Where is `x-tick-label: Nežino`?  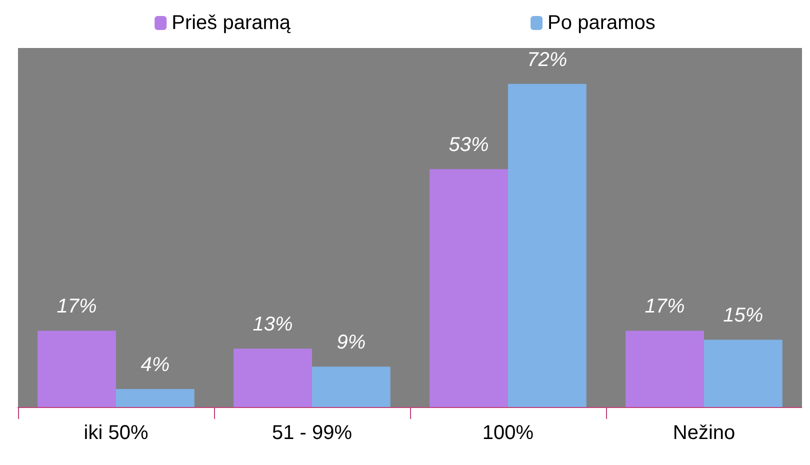 x-tick-label: Nežino is located at coordinates (704, 433).